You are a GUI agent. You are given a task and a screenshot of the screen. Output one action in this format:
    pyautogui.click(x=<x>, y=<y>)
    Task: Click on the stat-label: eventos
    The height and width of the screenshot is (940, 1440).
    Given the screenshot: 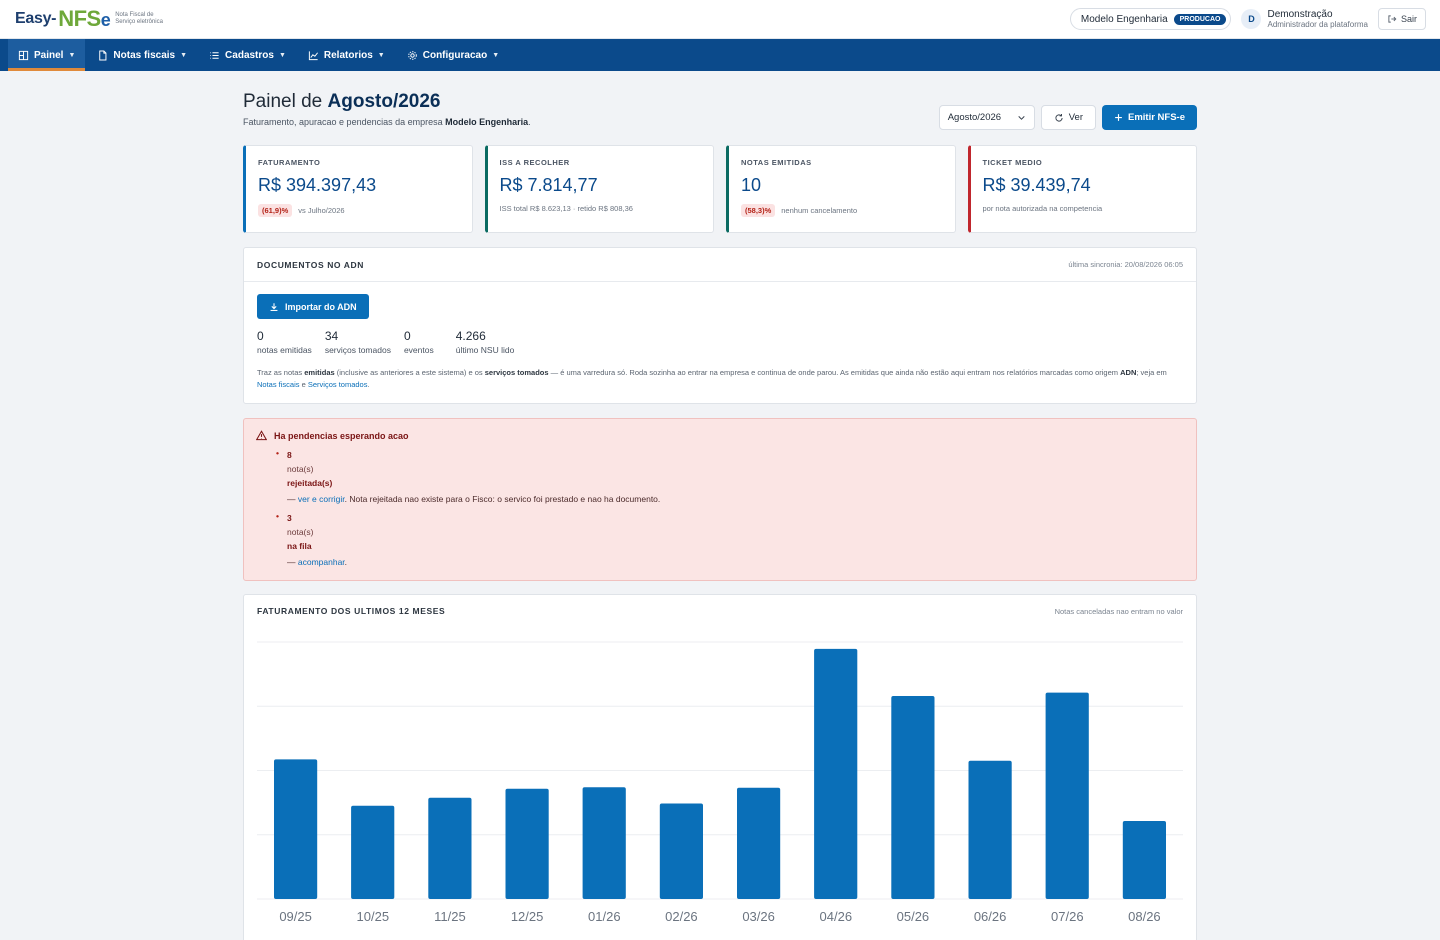 What is the action you would take?
    pyautogui.click(x=418, y=350)
    